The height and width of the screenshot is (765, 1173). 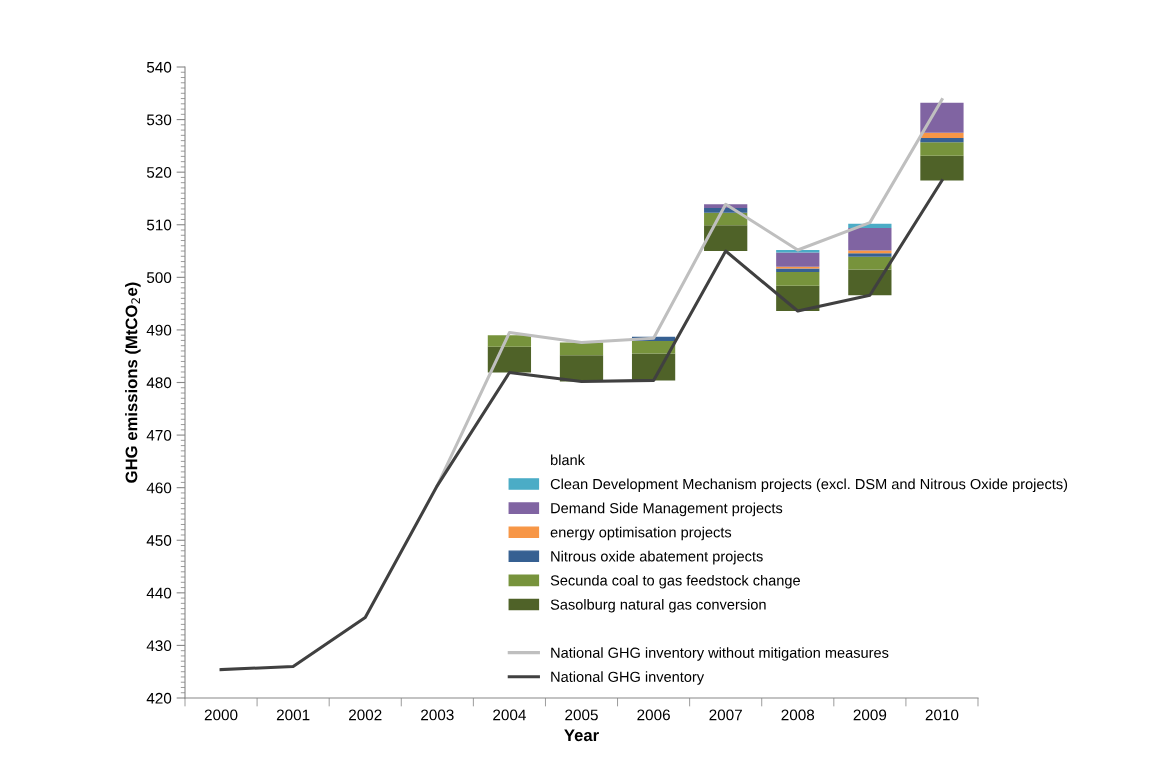 What do you see at coordinates (159, 646) in the screenshot?
I see `y-tick-label: 430` at bounding box center [159, 646].